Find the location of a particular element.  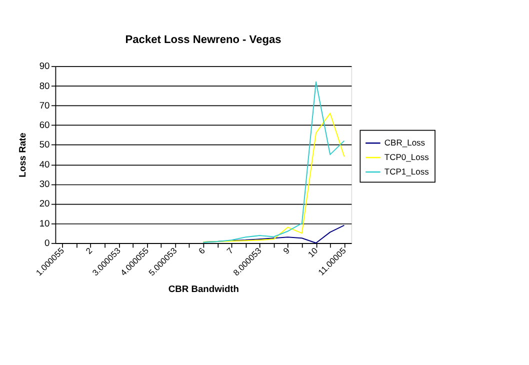

y-tick-label: 10 is located at coordinates (44, 223).